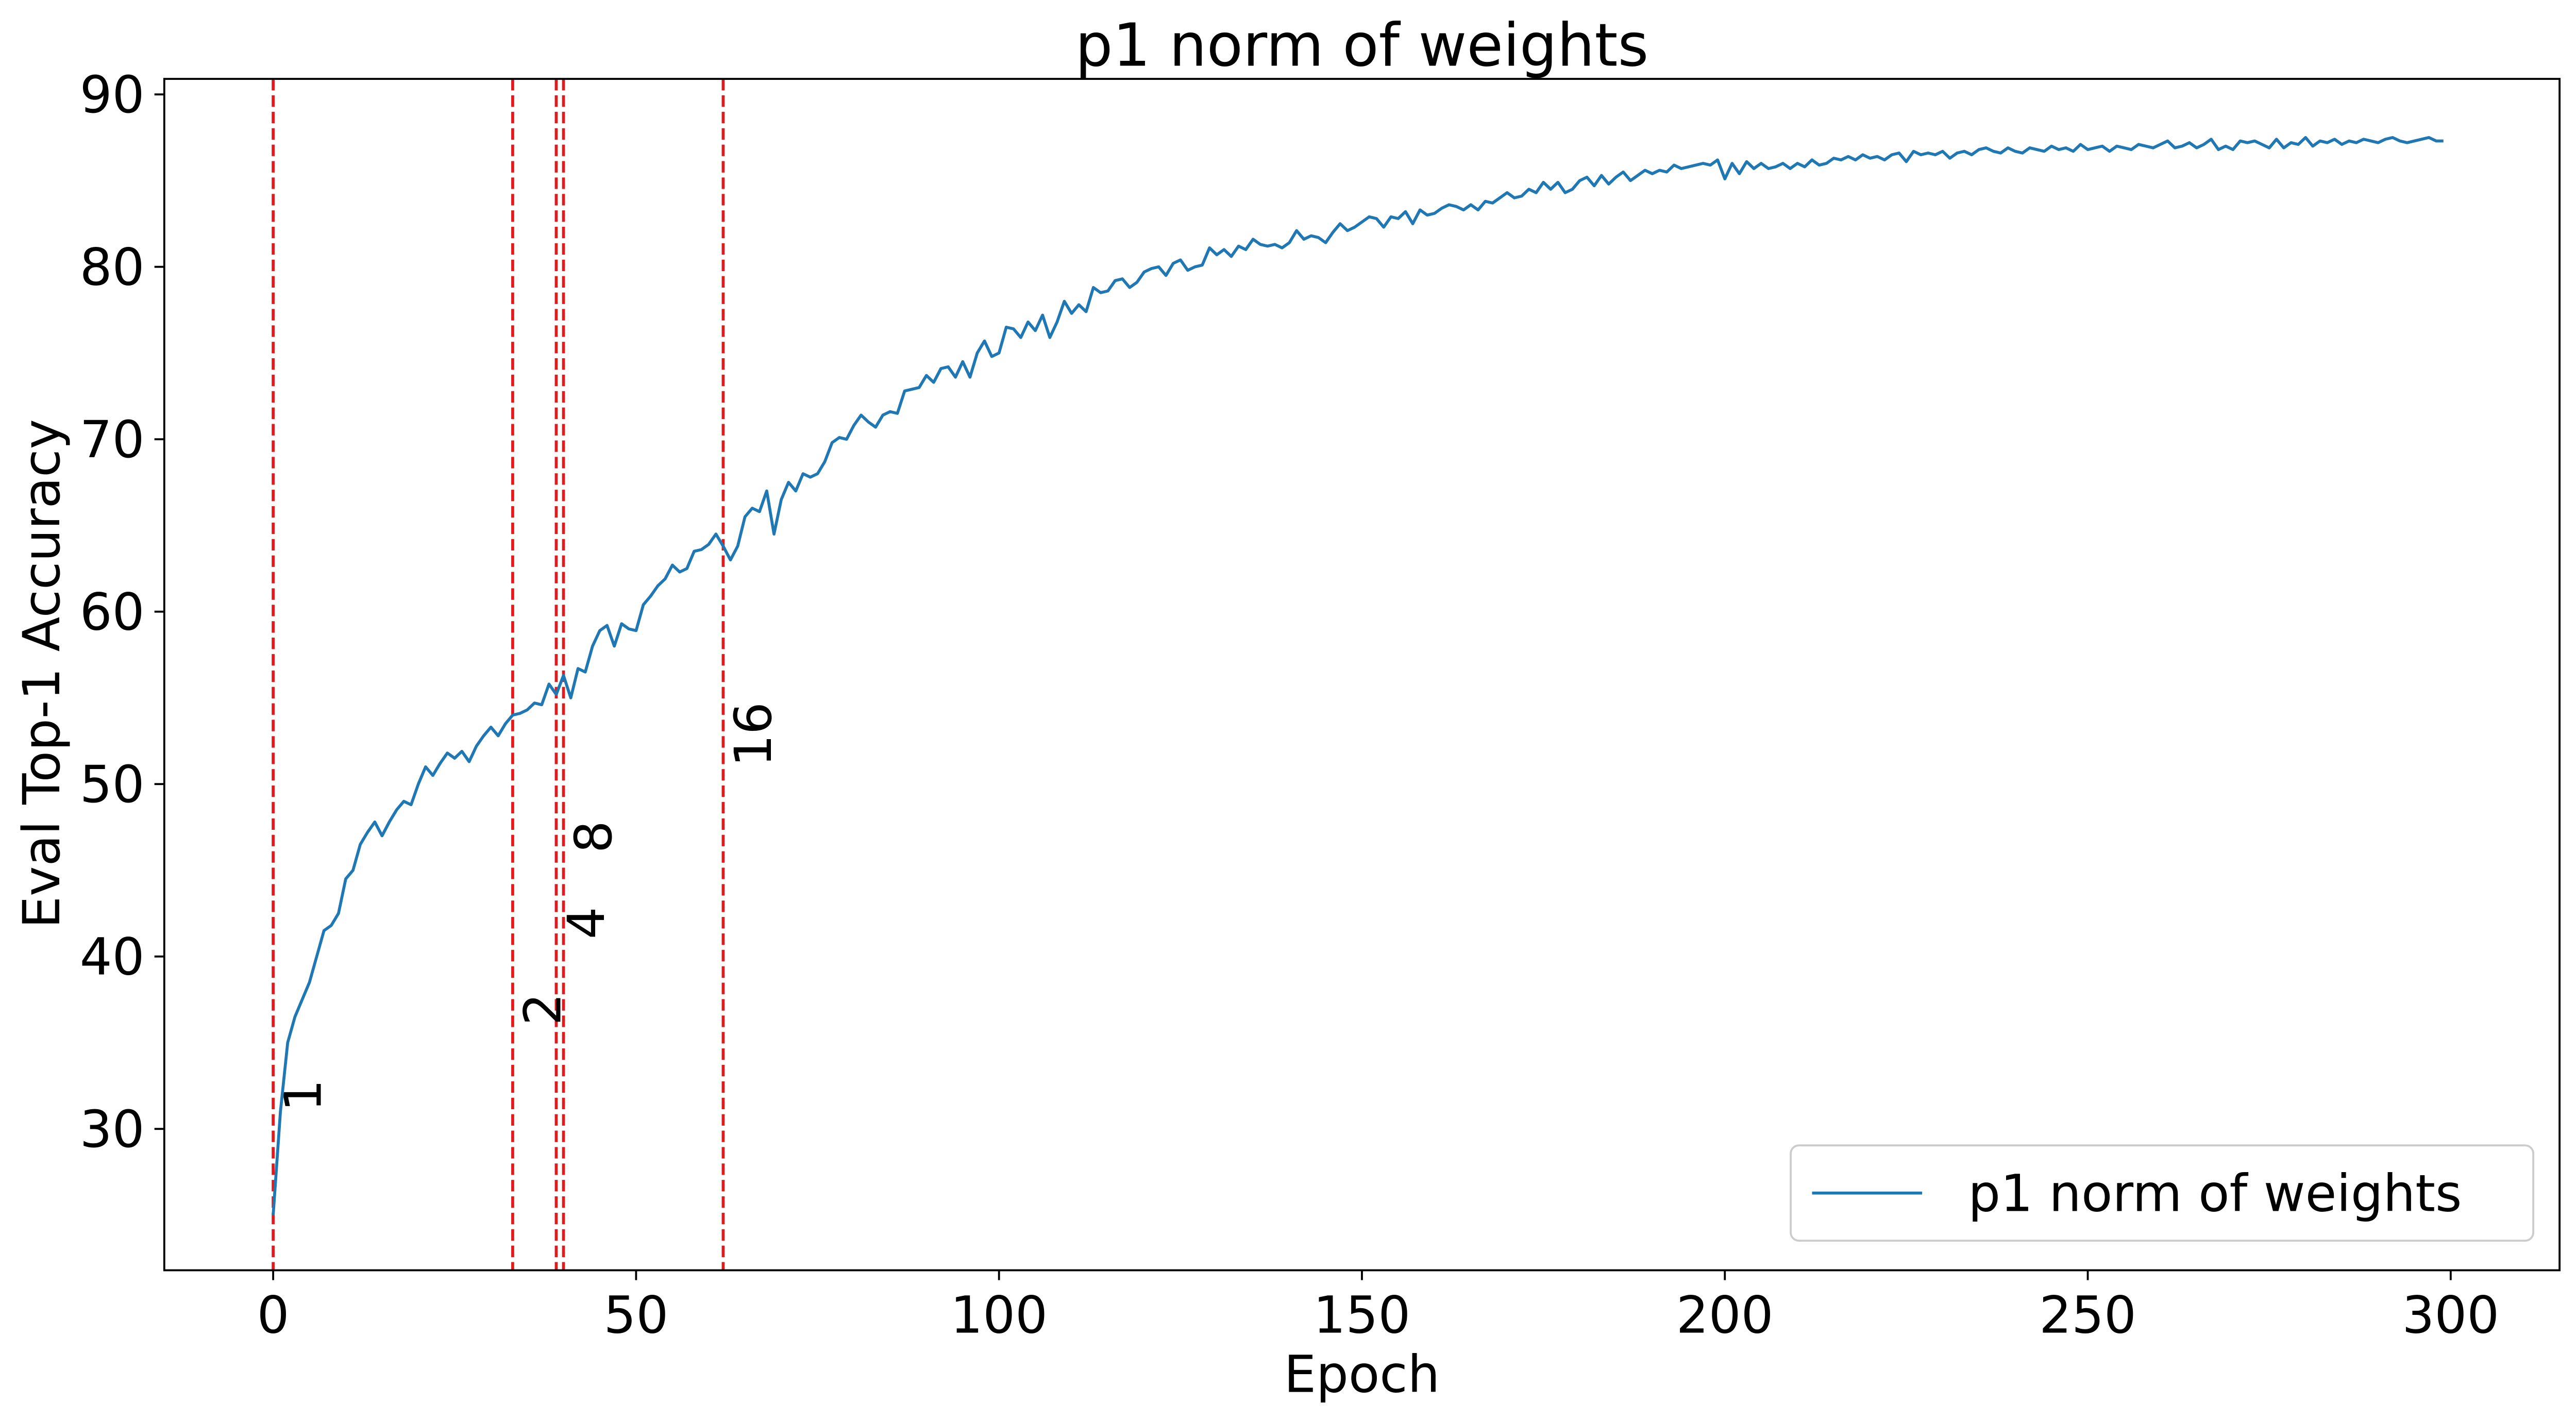  I want to click on y-tick-label: 30, so click(112, 1129).